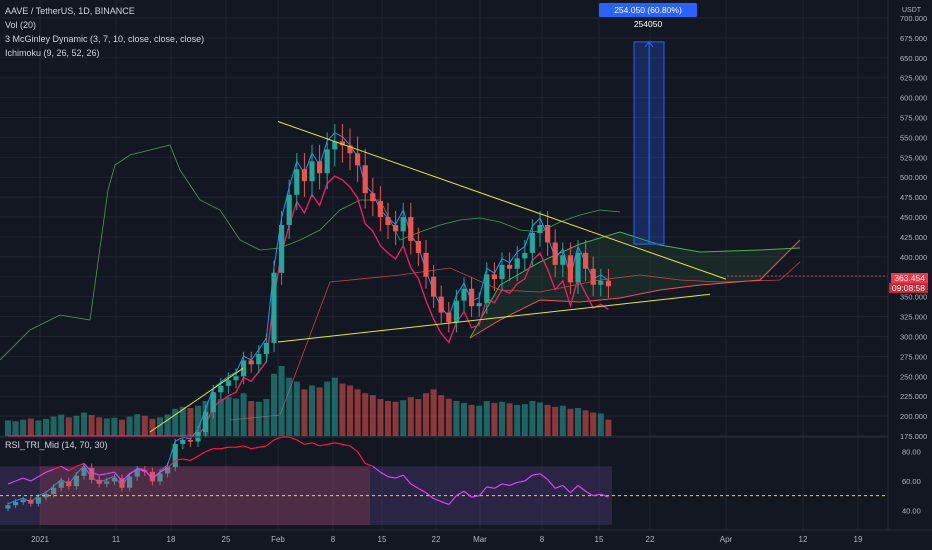  What do you see at coordinates (52, 53) in the screenshot?
I see `indicator-ichimoku: Ichimoku (9, 26, 52, 26)` at bounding box center [52, 53].